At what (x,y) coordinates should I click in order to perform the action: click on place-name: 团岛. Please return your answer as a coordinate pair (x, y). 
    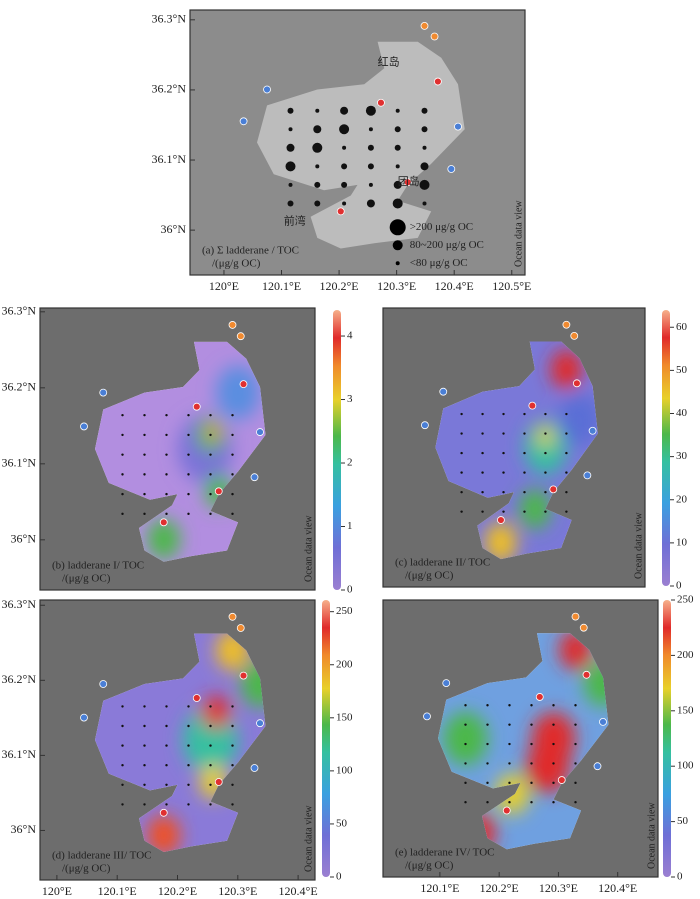
    Looking at the image, I should click on (409, 181).